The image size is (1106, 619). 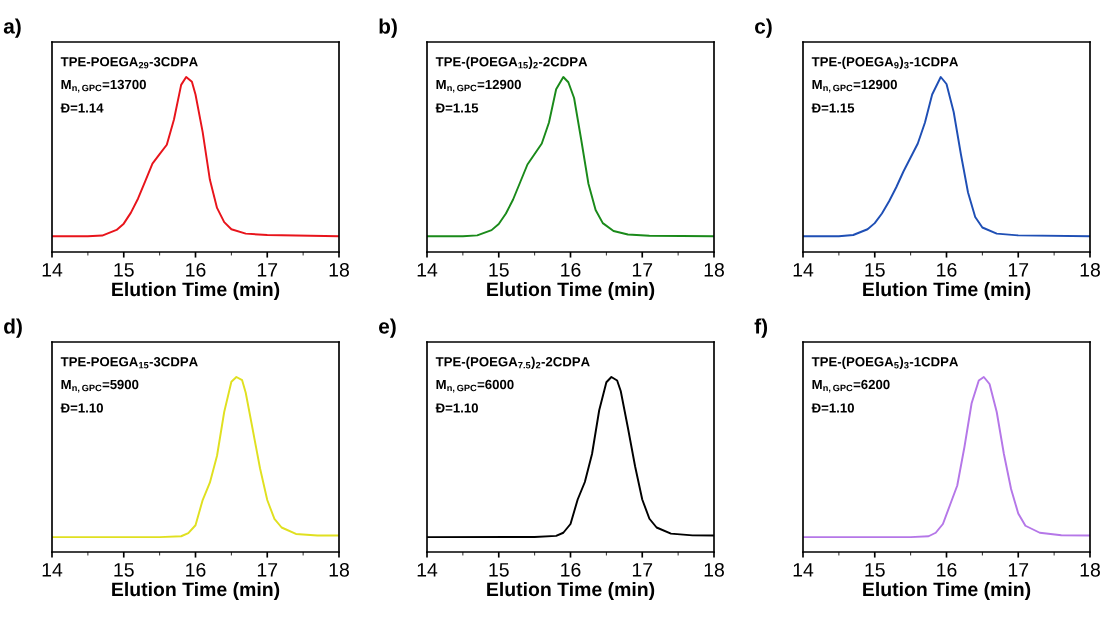 I want to click on chart-title: a), so click(x=12, y=28).